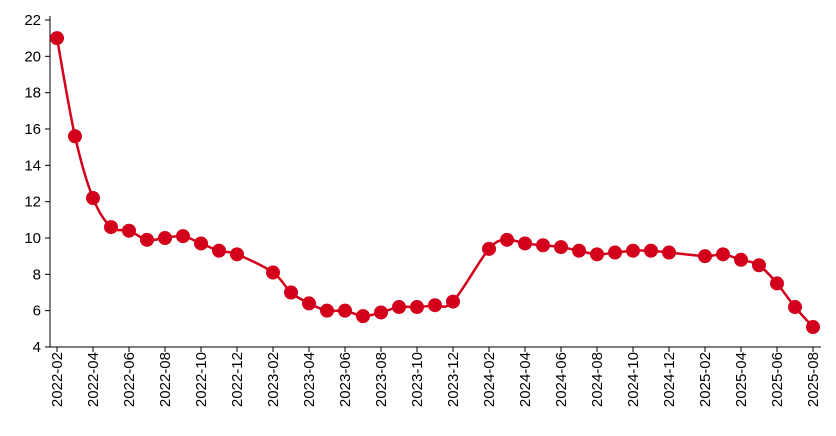 This screenshot has width=836, height=436. What do you see at coordinates (813, 379) in the screenshot?
I see `x-tick-label: 2025-08` at bounding box center [813, 379].